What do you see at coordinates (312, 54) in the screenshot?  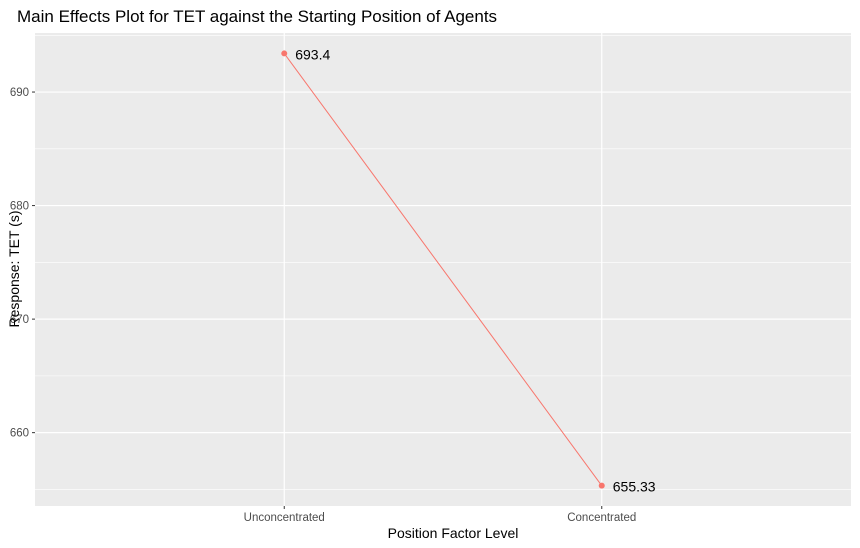 I see `data-label: 693.4` at bounding box center [312, 54].